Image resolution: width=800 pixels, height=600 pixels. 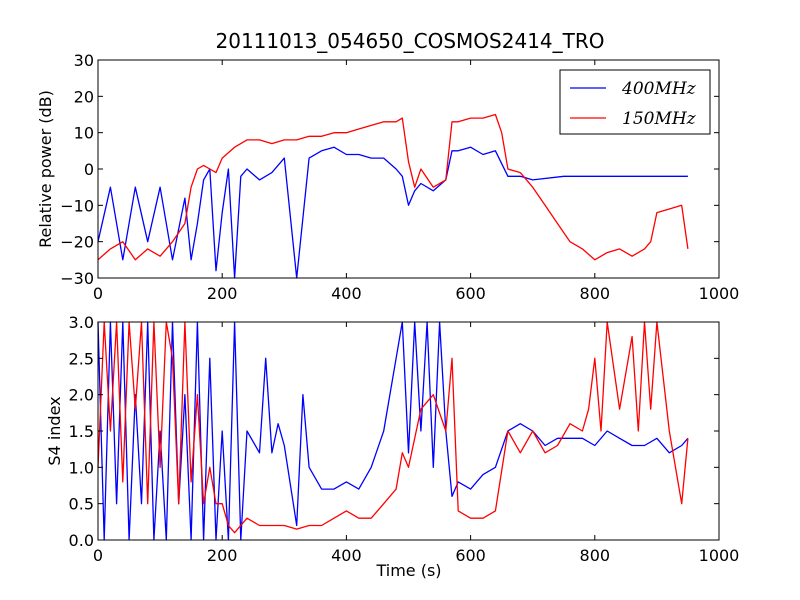 I want to click on s4-index-ytick-label: 1.0, so click(x=81, y=467).